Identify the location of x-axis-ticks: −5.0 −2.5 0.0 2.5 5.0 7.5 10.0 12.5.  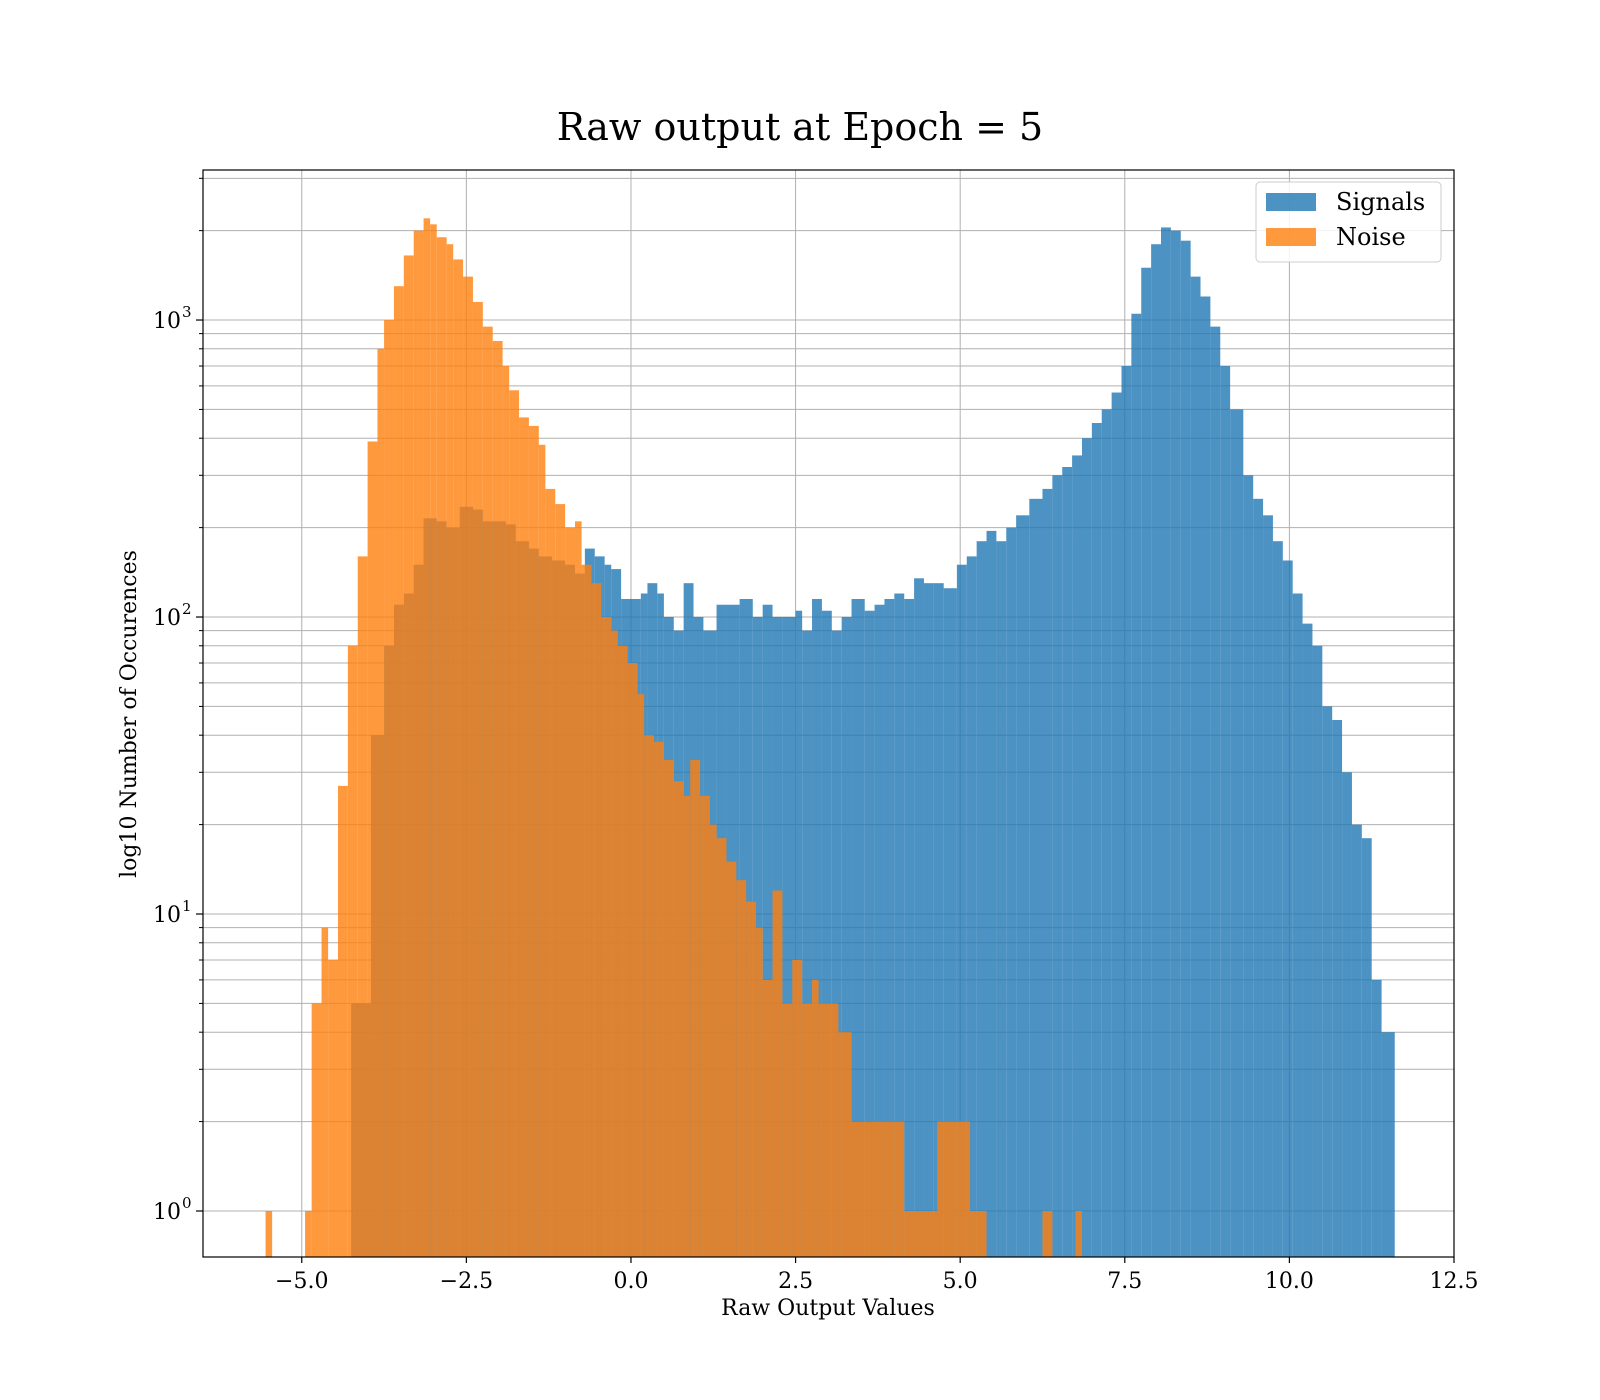
(876, 1275).